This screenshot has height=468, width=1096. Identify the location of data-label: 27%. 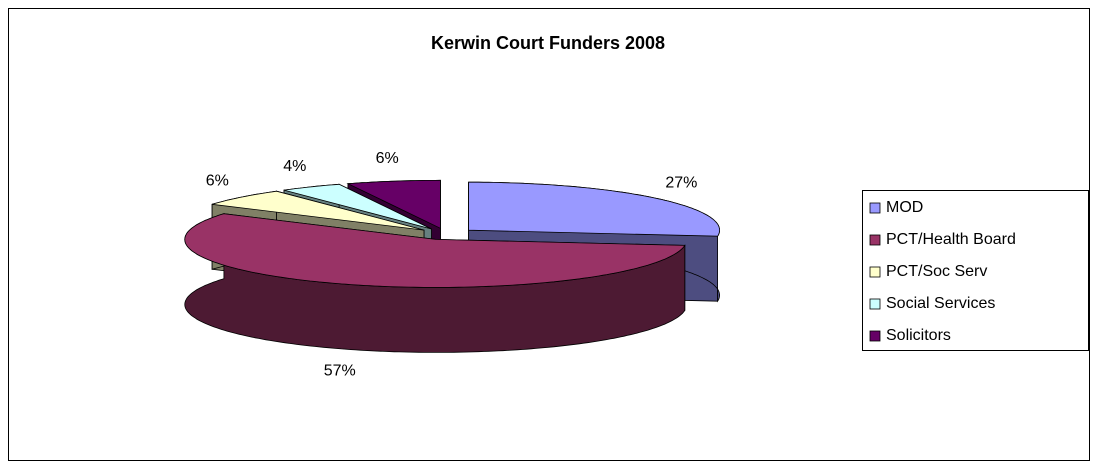
(681, 182).